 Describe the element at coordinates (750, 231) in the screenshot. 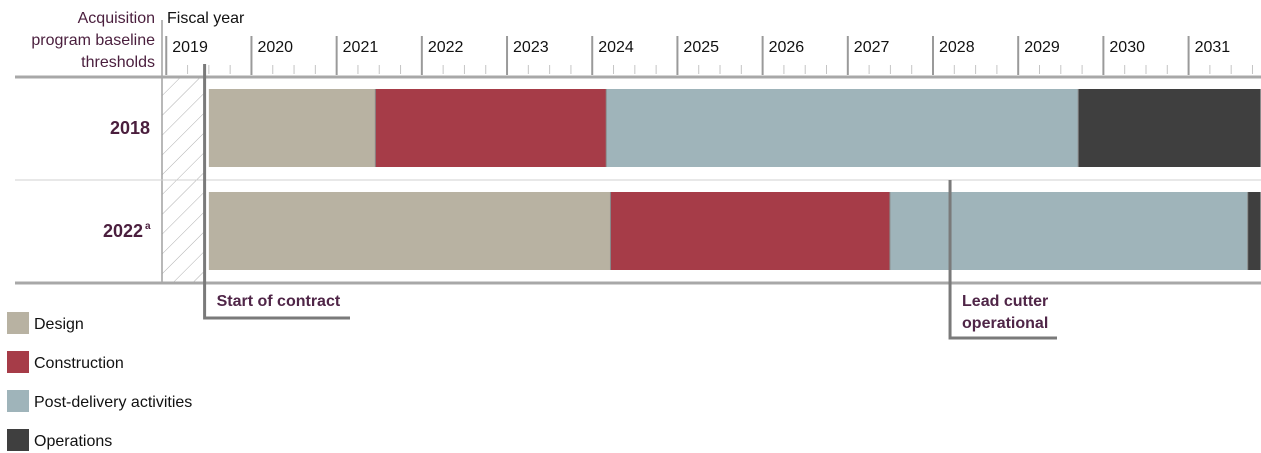

I see `bar-2022-construction` at that location.